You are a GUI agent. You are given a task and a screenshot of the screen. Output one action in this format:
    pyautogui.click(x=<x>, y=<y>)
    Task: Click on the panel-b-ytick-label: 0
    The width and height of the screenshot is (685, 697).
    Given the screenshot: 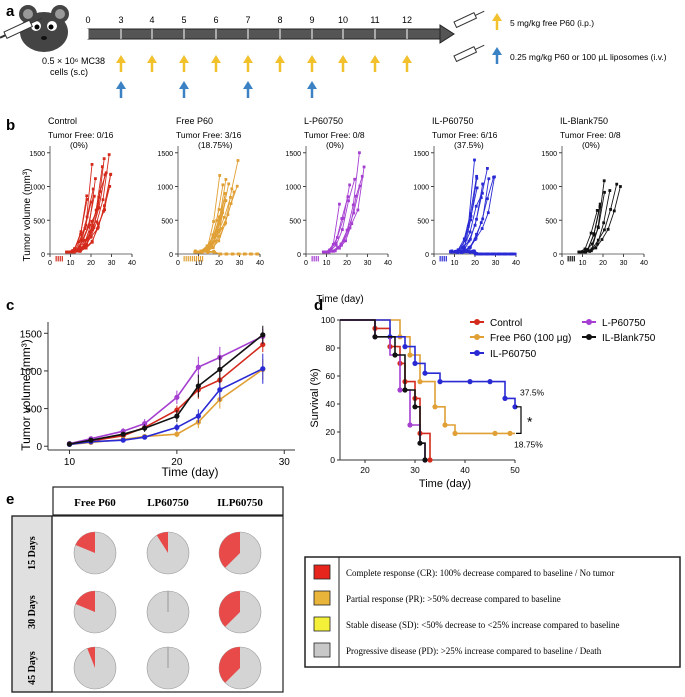 What is the action you would take?
    pyautogui.click(x=427, y=255)
    